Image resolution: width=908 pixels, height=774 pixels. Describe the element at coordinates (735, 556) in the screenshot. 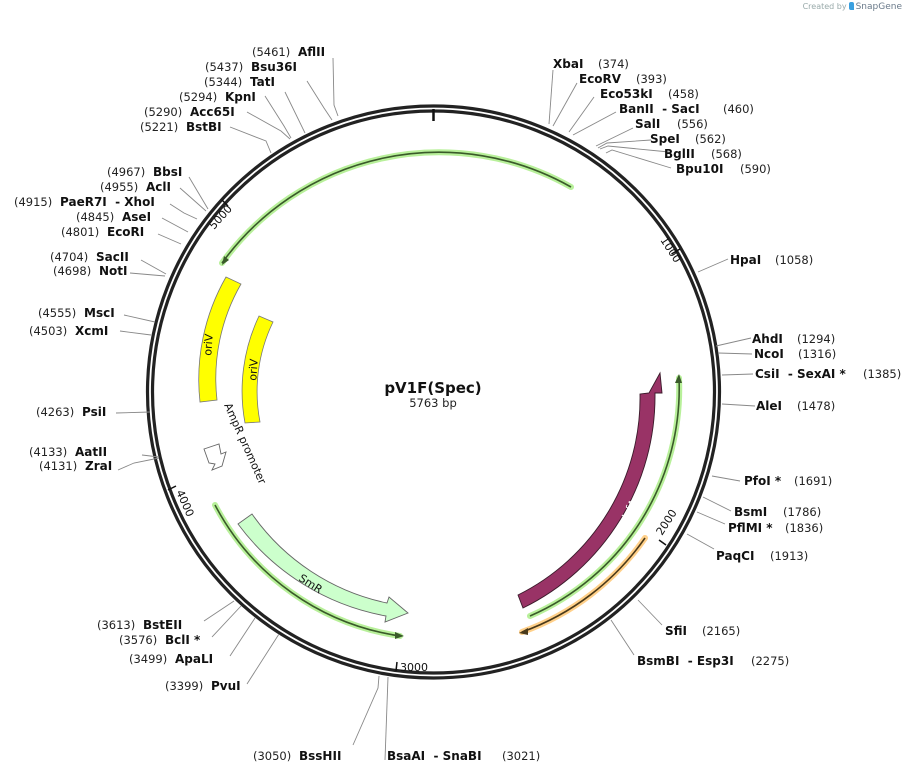

I see `svg-text: PaqCI` at that location.